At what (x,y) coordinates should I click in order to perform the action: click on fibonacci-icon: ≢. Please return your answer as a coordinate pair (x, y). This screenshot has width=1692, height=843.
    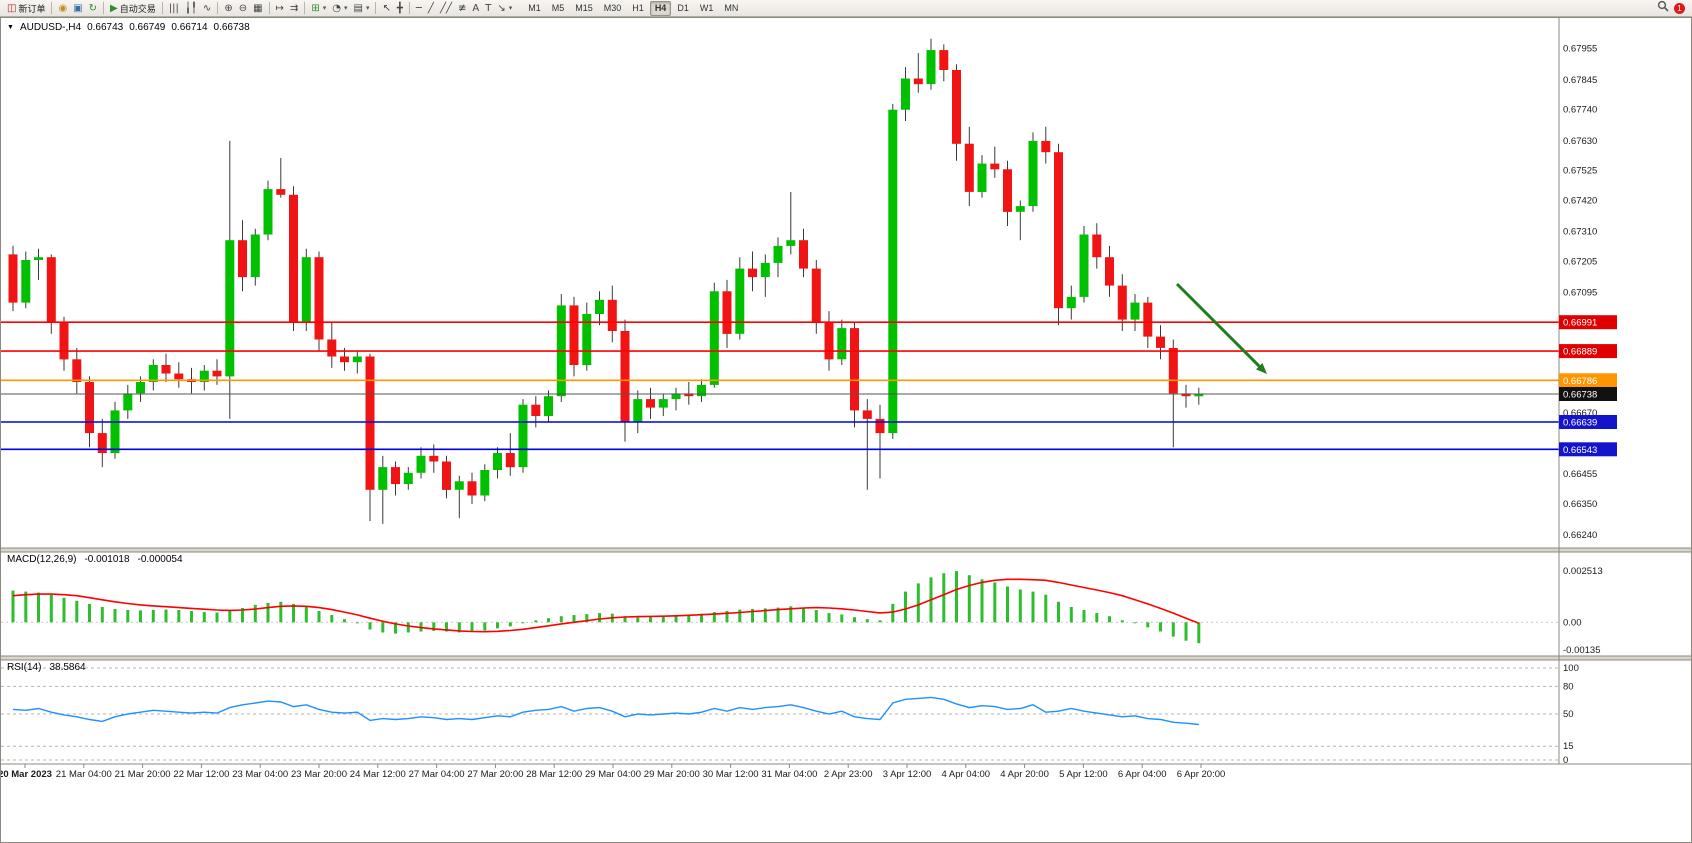
    Looking at the image, I should click on (462, 8).